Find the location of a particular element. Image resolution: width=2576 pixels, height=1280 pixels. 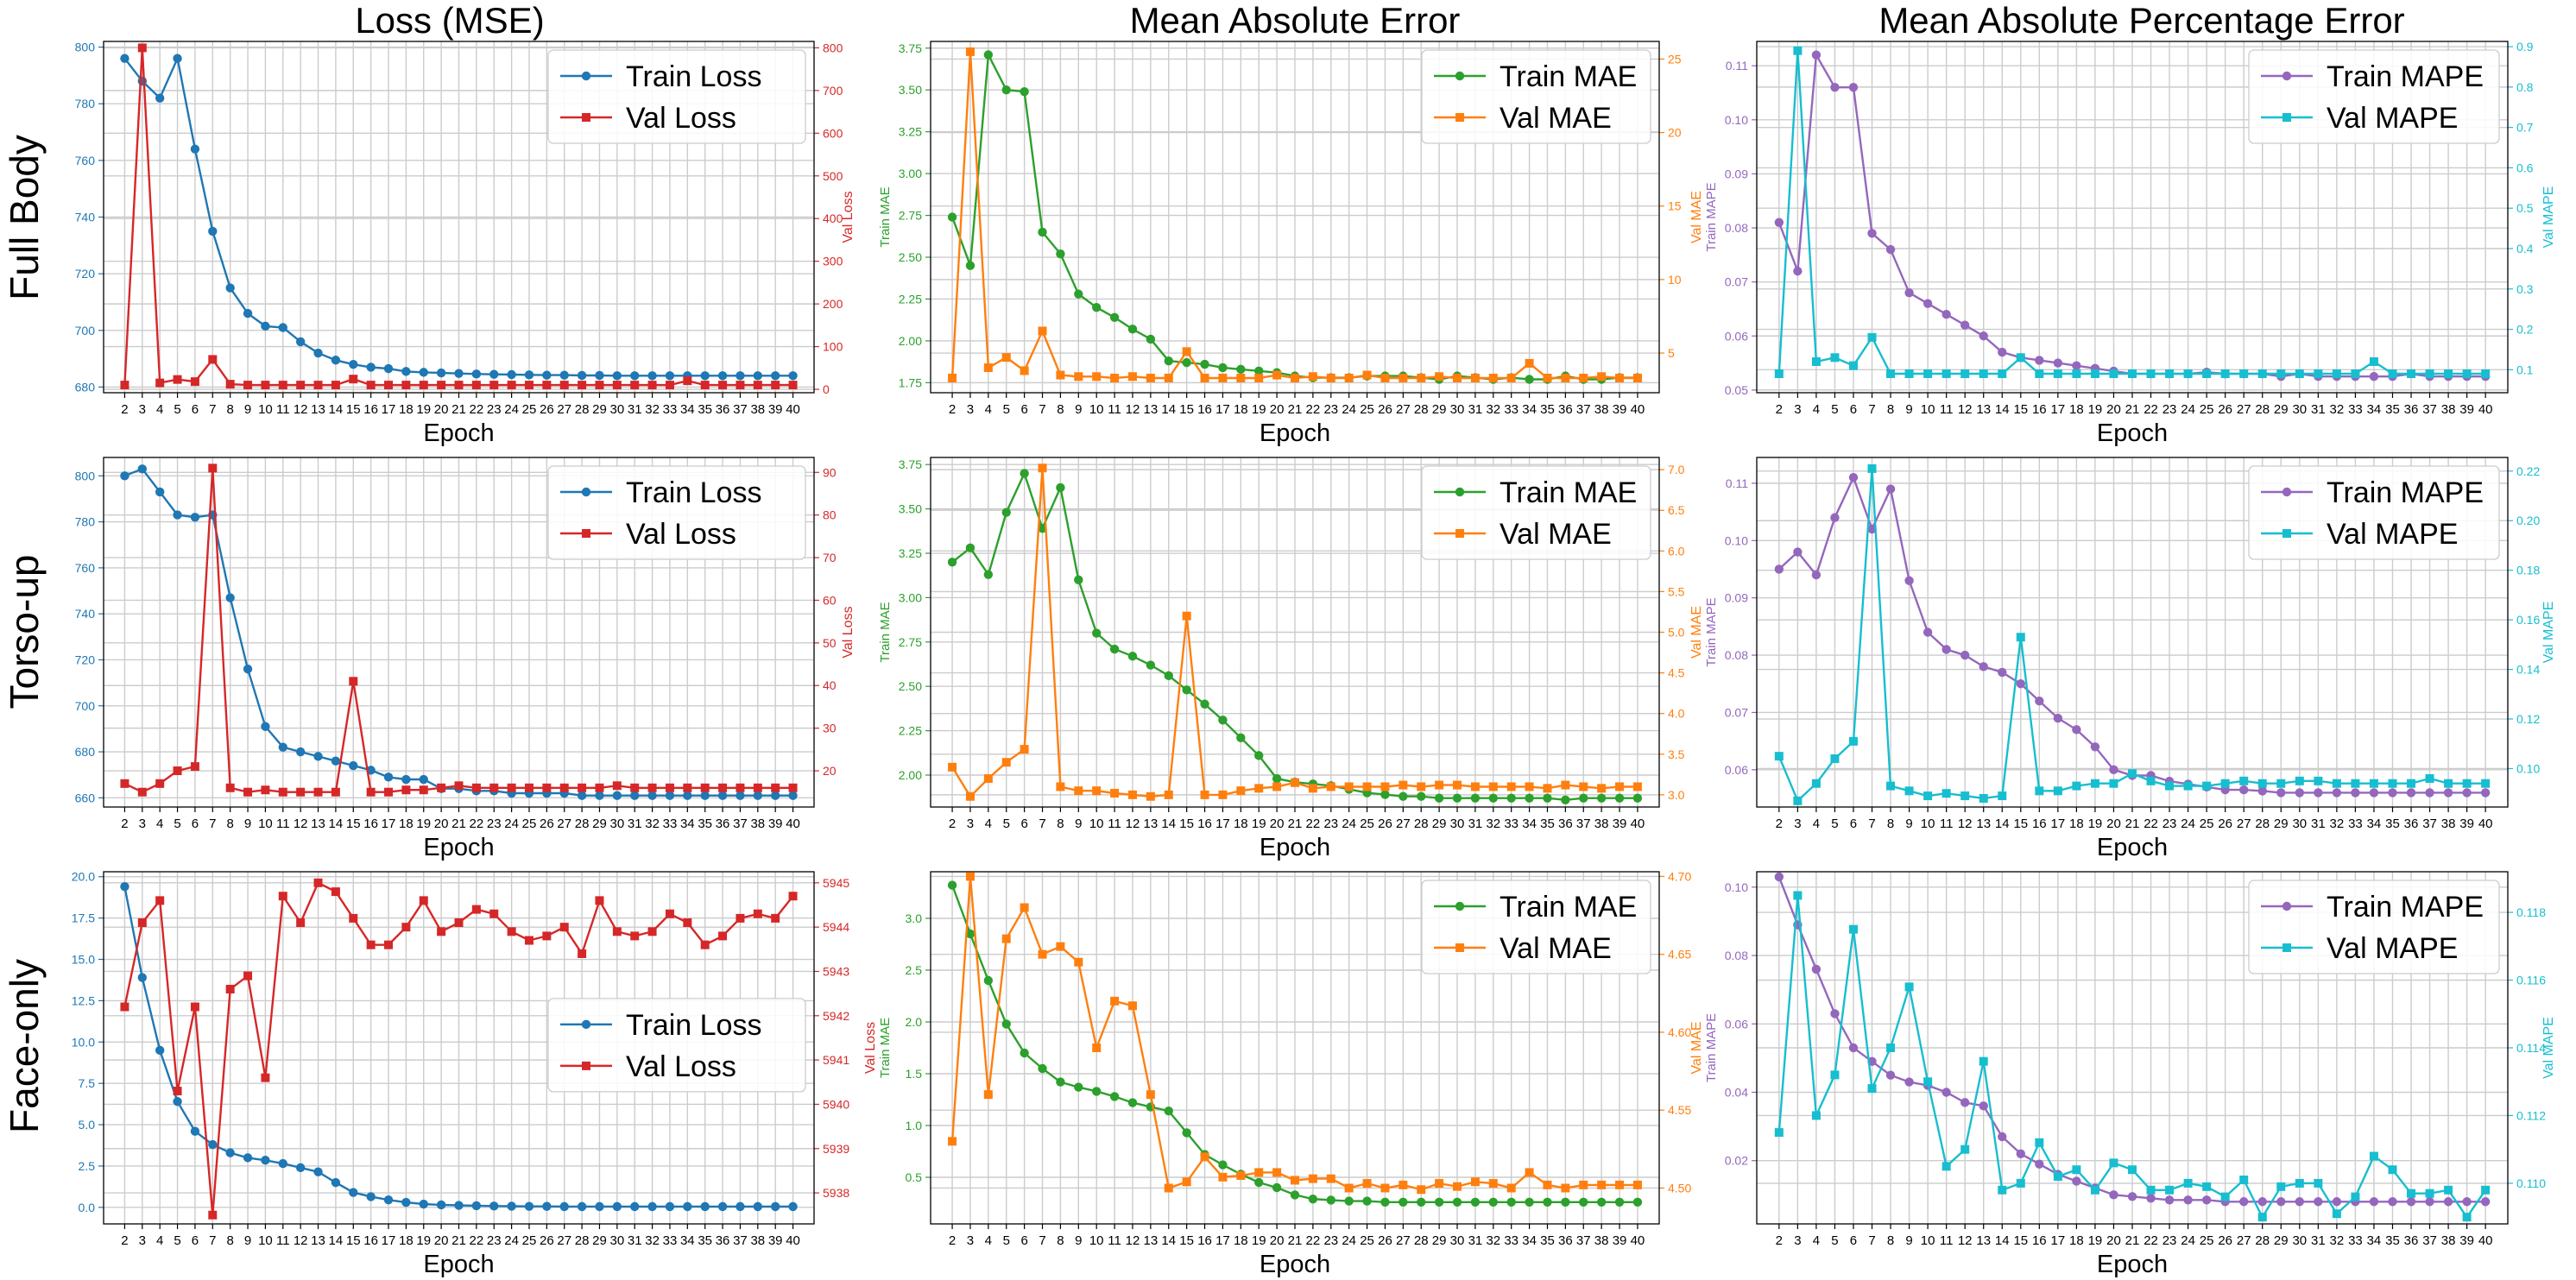

legend-val-label: Val Loss is located at coordinates (681, 119).